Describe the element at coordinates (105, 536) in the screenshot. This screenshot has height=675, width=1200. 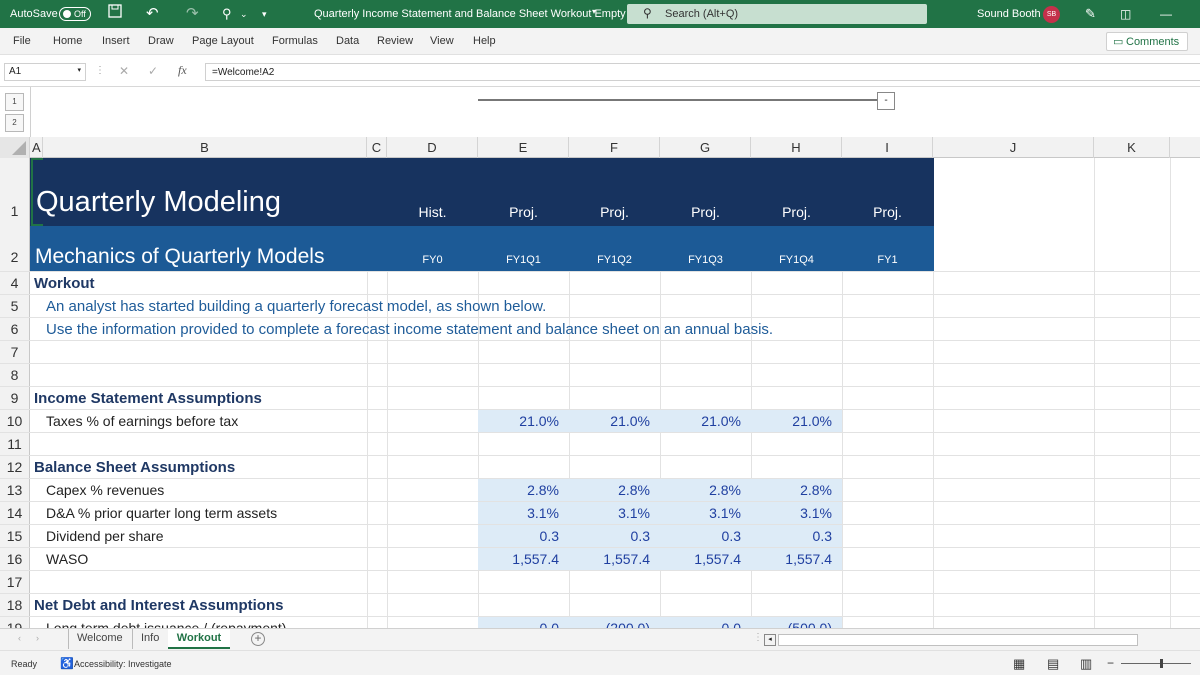
I see `row-label: Dividend per share` at that location.